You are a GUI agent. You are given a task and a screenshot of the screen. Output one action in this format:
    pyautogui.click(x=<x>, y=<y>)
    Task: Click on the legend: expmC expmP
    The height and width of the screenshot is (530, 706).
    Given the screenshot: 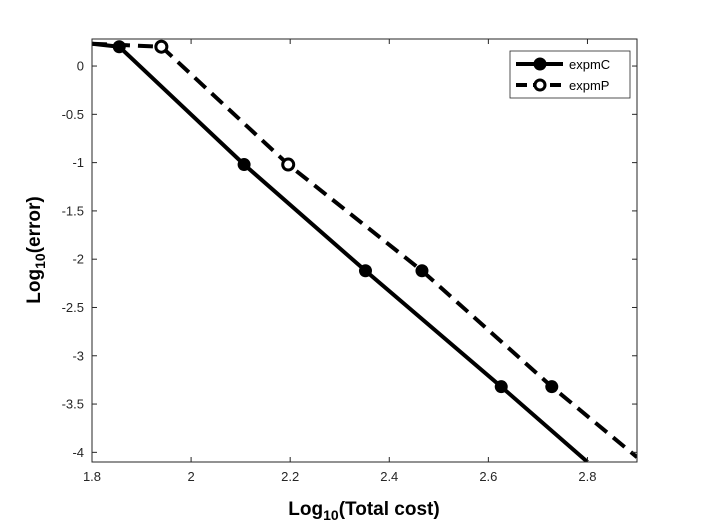 What is the action you would take?
    pyautogui.click(x=570, y=74)
    